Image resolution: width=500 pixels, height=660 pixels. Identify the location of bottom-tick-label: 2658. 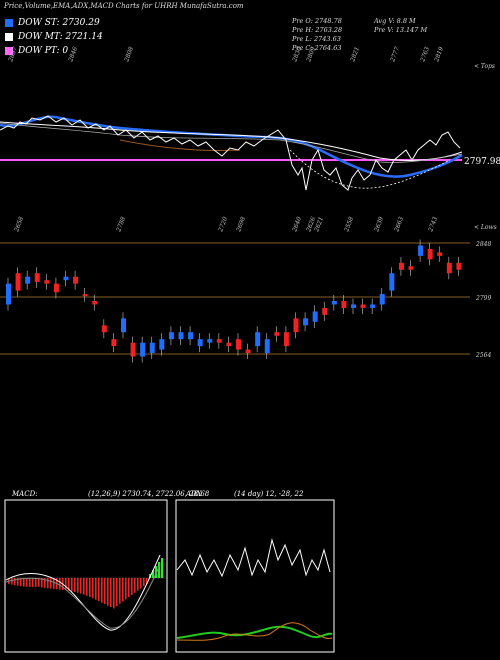
(19, 225).